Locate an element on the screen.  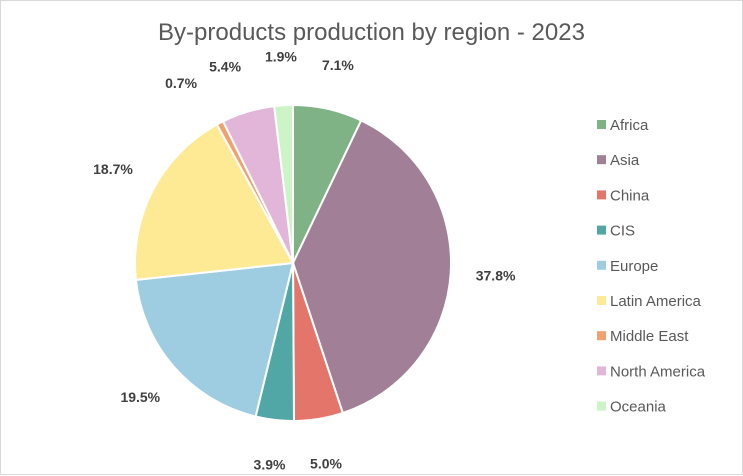
legend-swatch-middle-east is located at coordinates (601, 336).